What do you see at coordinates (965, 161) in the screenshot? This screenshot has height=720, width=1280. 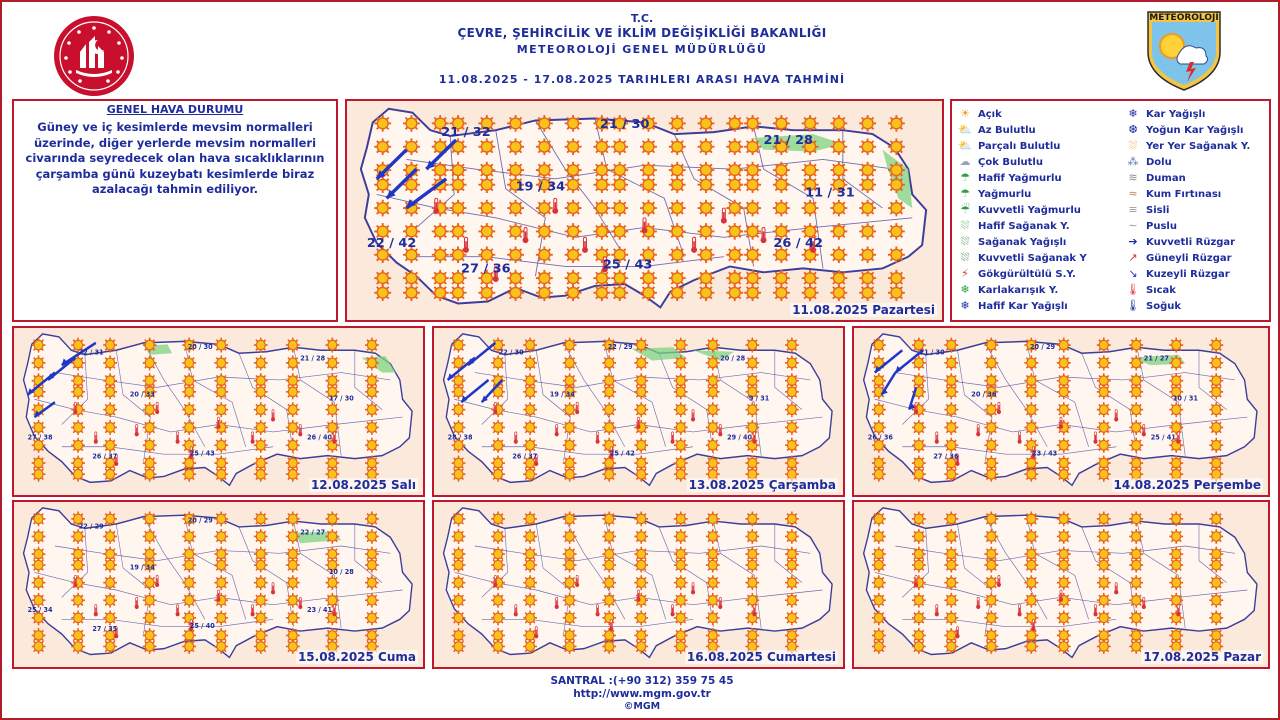 I see `cloud-icon: ☁` at bounding box center [965, 161].